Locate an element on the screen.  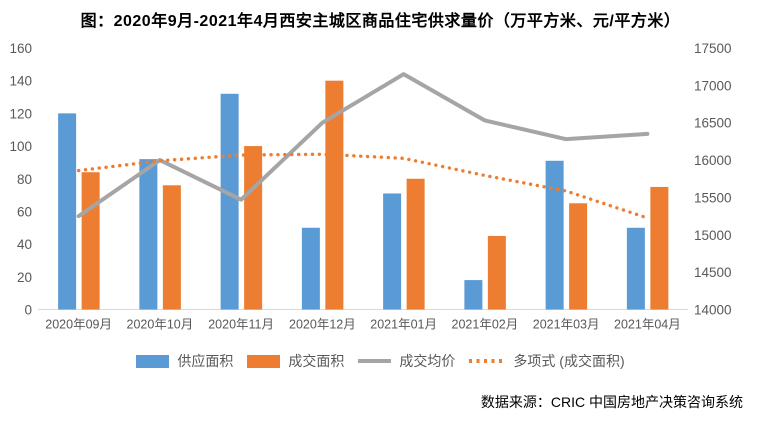
right-axis-tick-label: 16500 is located at coordinates (713, 123).